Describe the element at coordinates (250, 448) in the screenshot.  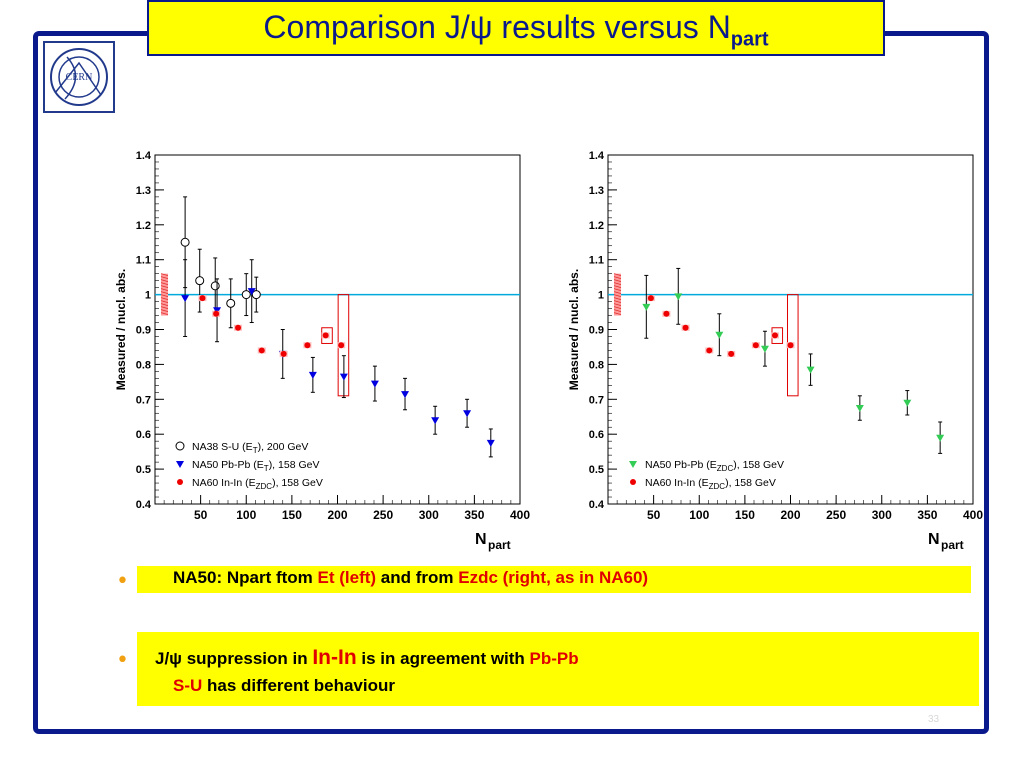
I see `legend-label: NA38 S-U (ET), 200 GeV` at that location.